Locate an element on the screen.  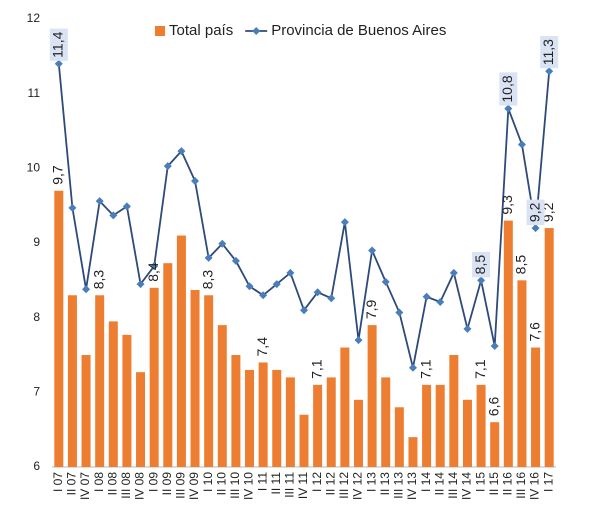
data-label: 9,7 is located at coordinates (58, 175).